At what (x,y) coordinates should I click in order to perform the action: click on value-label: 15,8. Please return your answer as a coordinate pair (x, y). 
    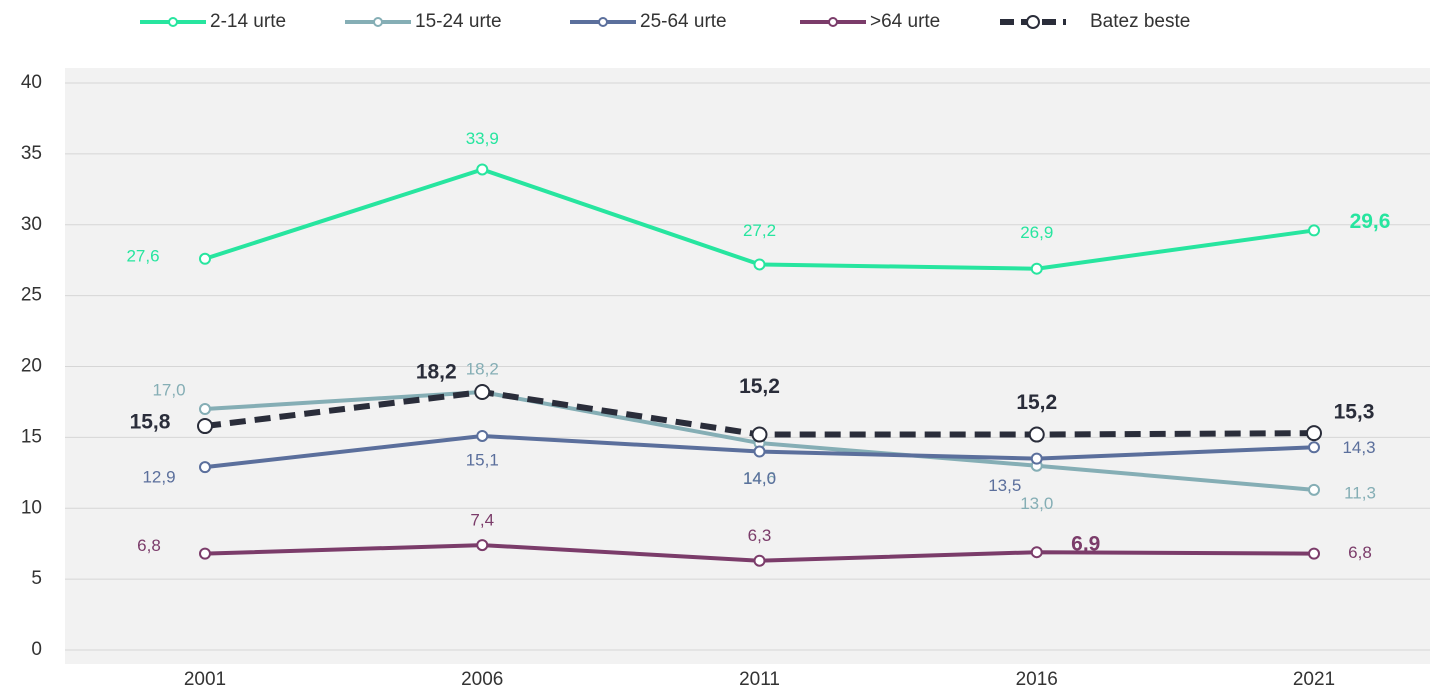
    Looking at the image, I should click on (150, 422).